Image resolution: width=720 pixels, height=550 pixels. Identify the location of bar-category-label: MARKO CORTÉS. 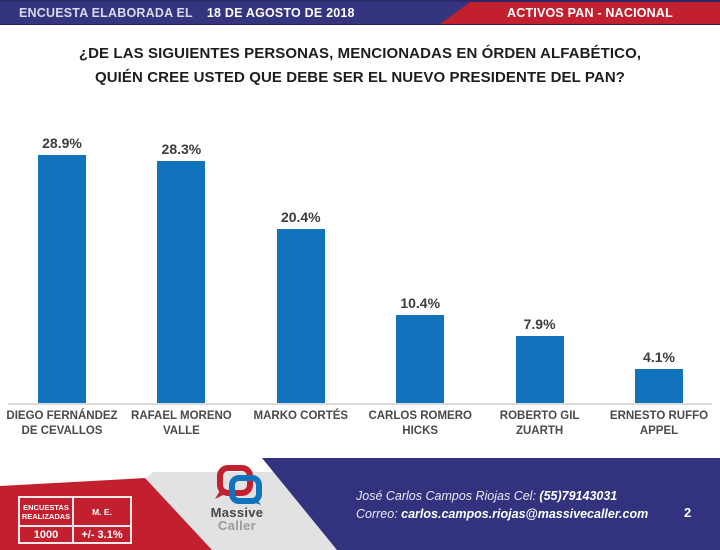
(301, 416).